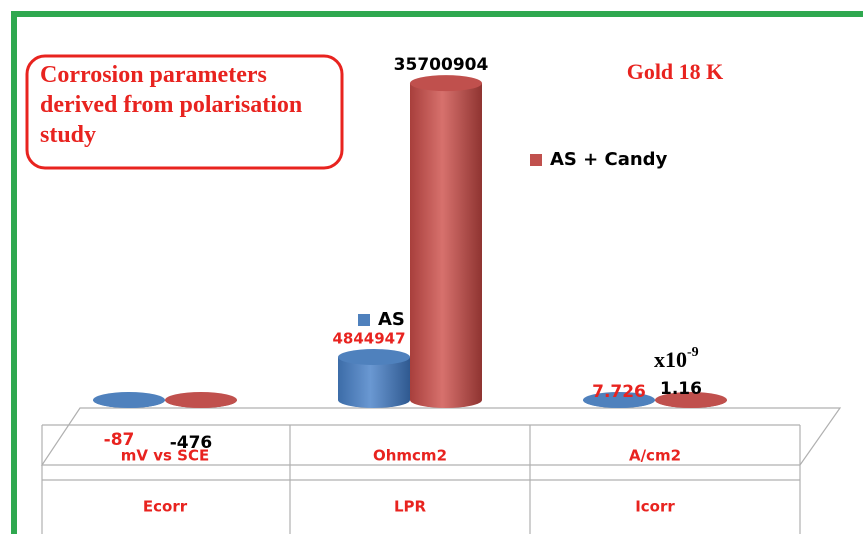  I want to click on annotation: x10-9, so click(676, 358).